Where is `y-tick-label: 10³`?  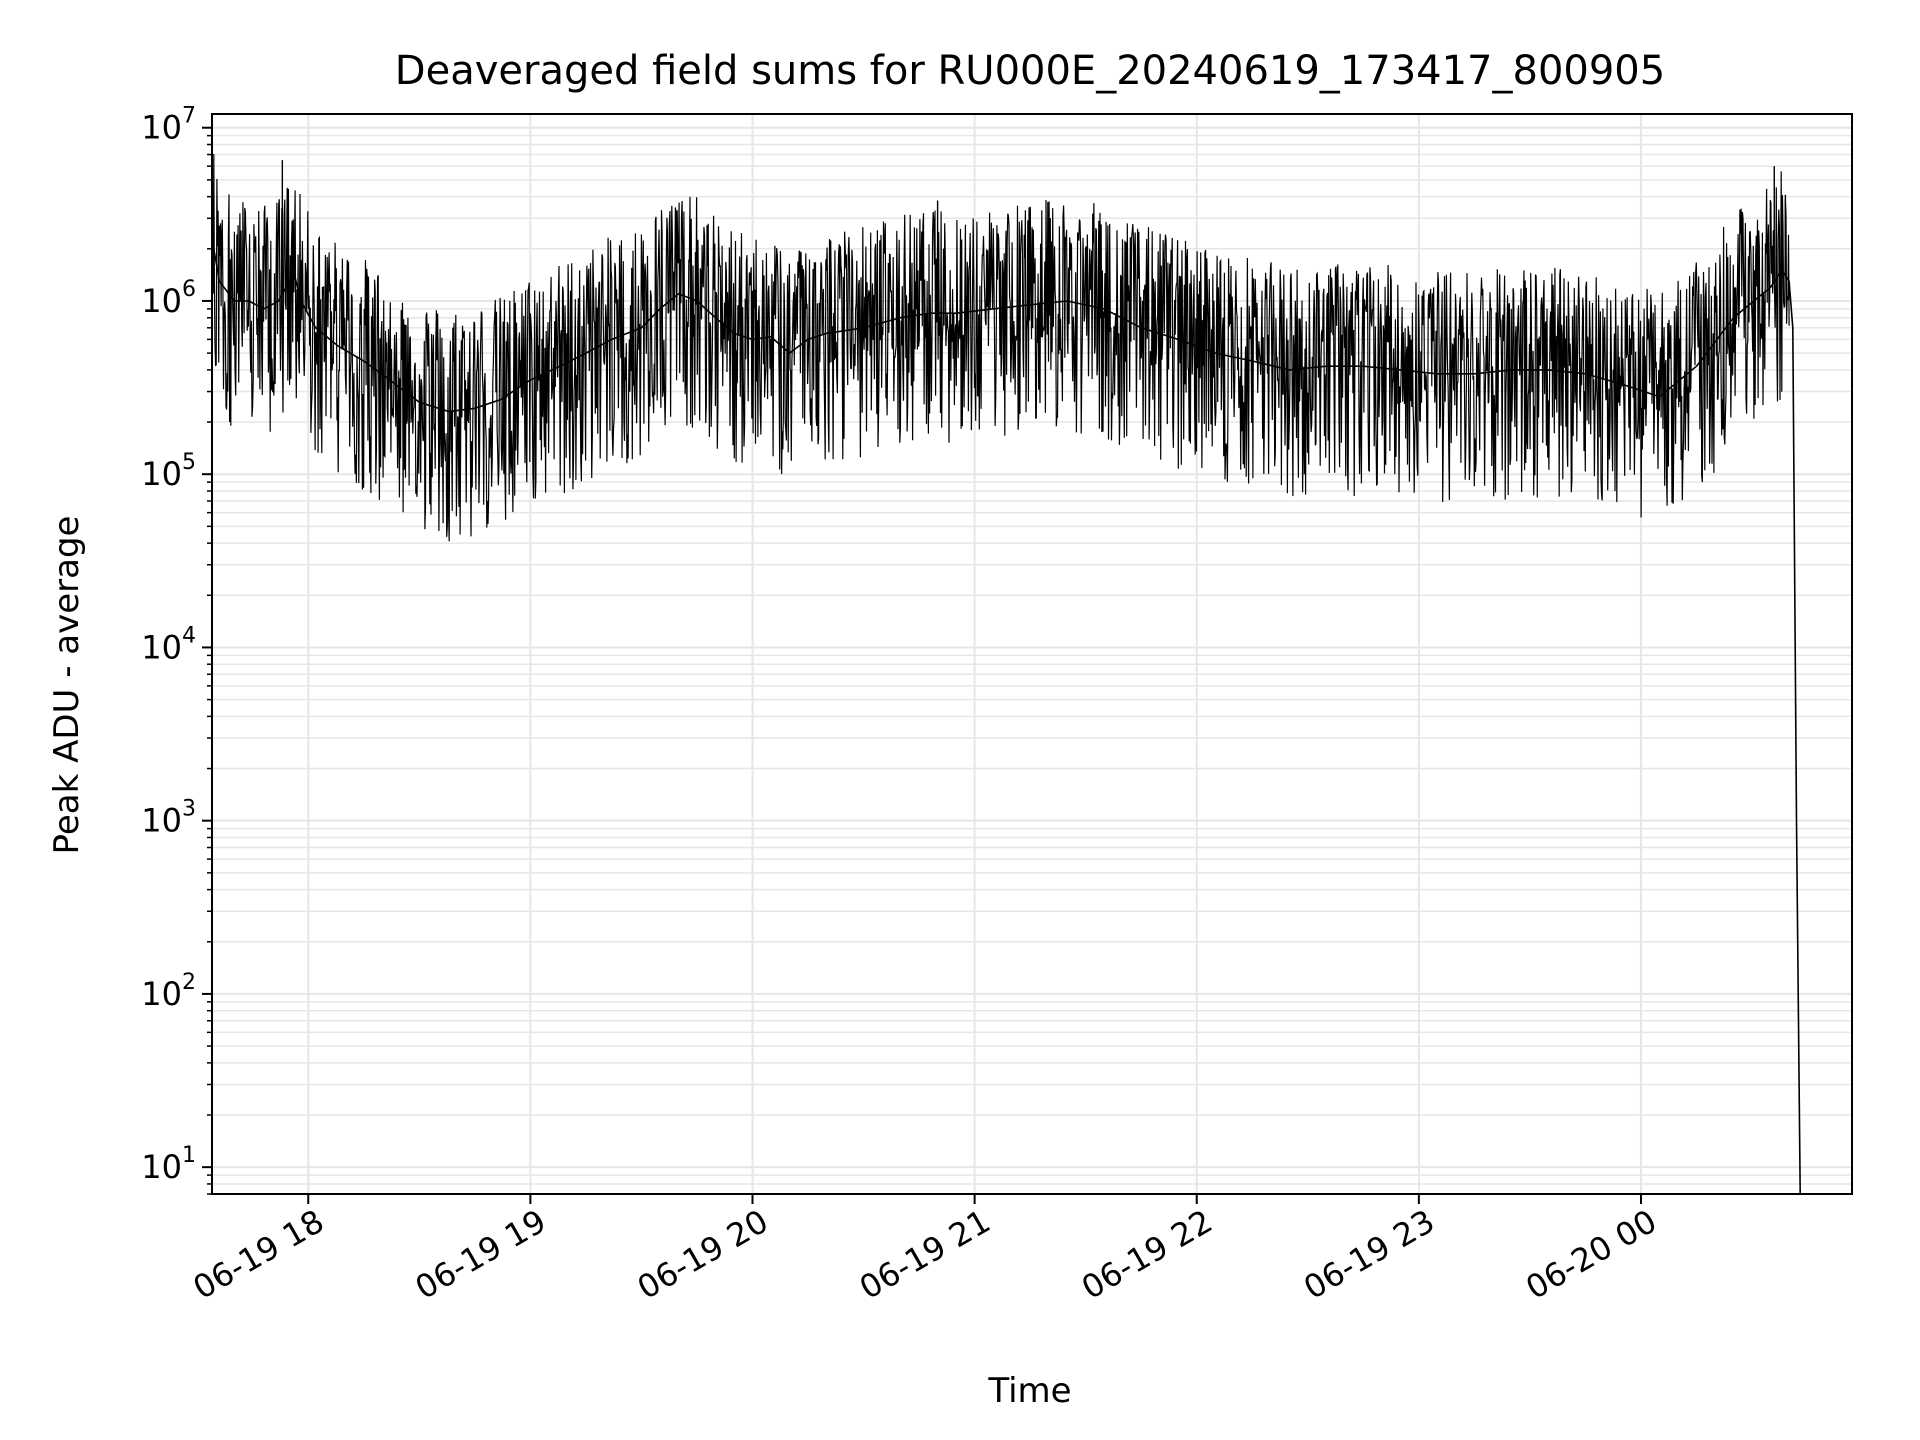
y-tick-label: 10³ is located at coordinates (168, 818).